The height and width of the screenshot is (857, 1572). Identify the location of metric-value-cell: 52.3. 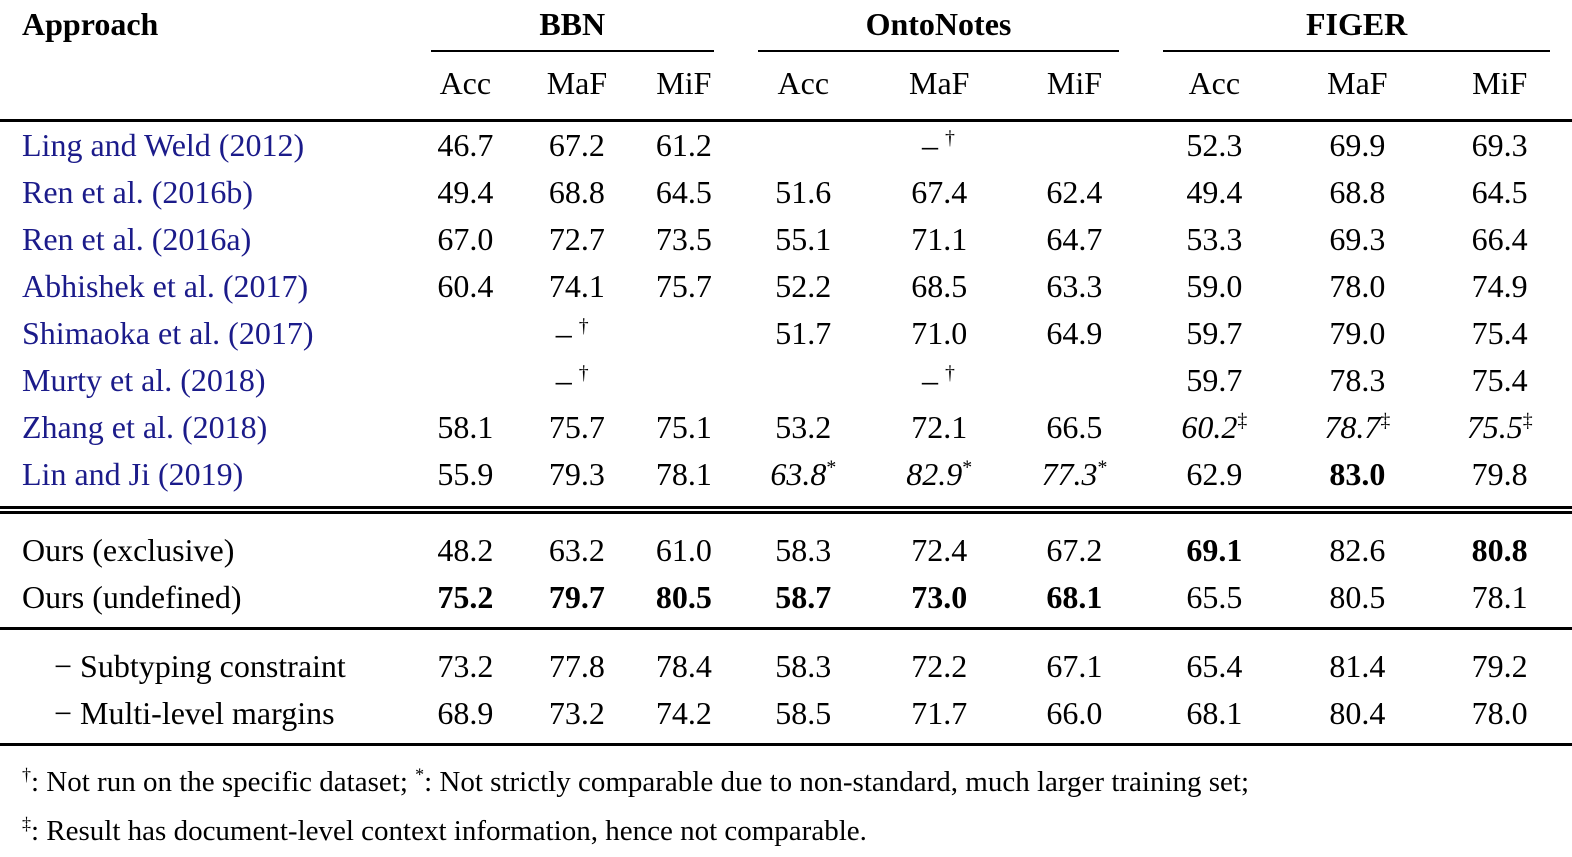
(1214, 145).